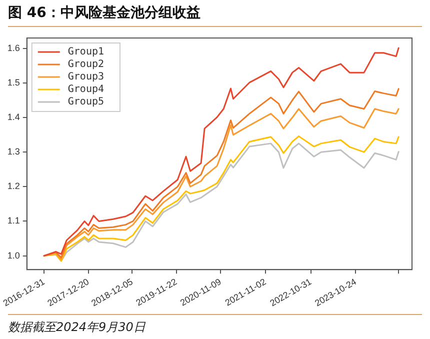 This screenshot has height=339, width=430. I want to click on legend-label: Group3, so click(86, 77).